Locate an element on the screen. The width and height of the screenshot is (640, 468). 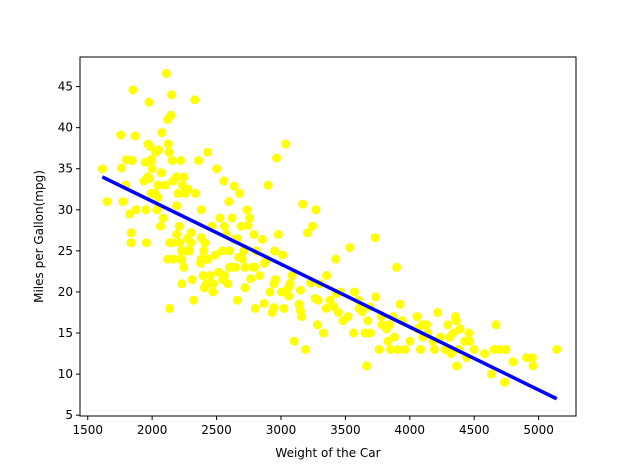
y-axis-title: Miles per Gallon(mpg) is located at coordinates (39, 236).